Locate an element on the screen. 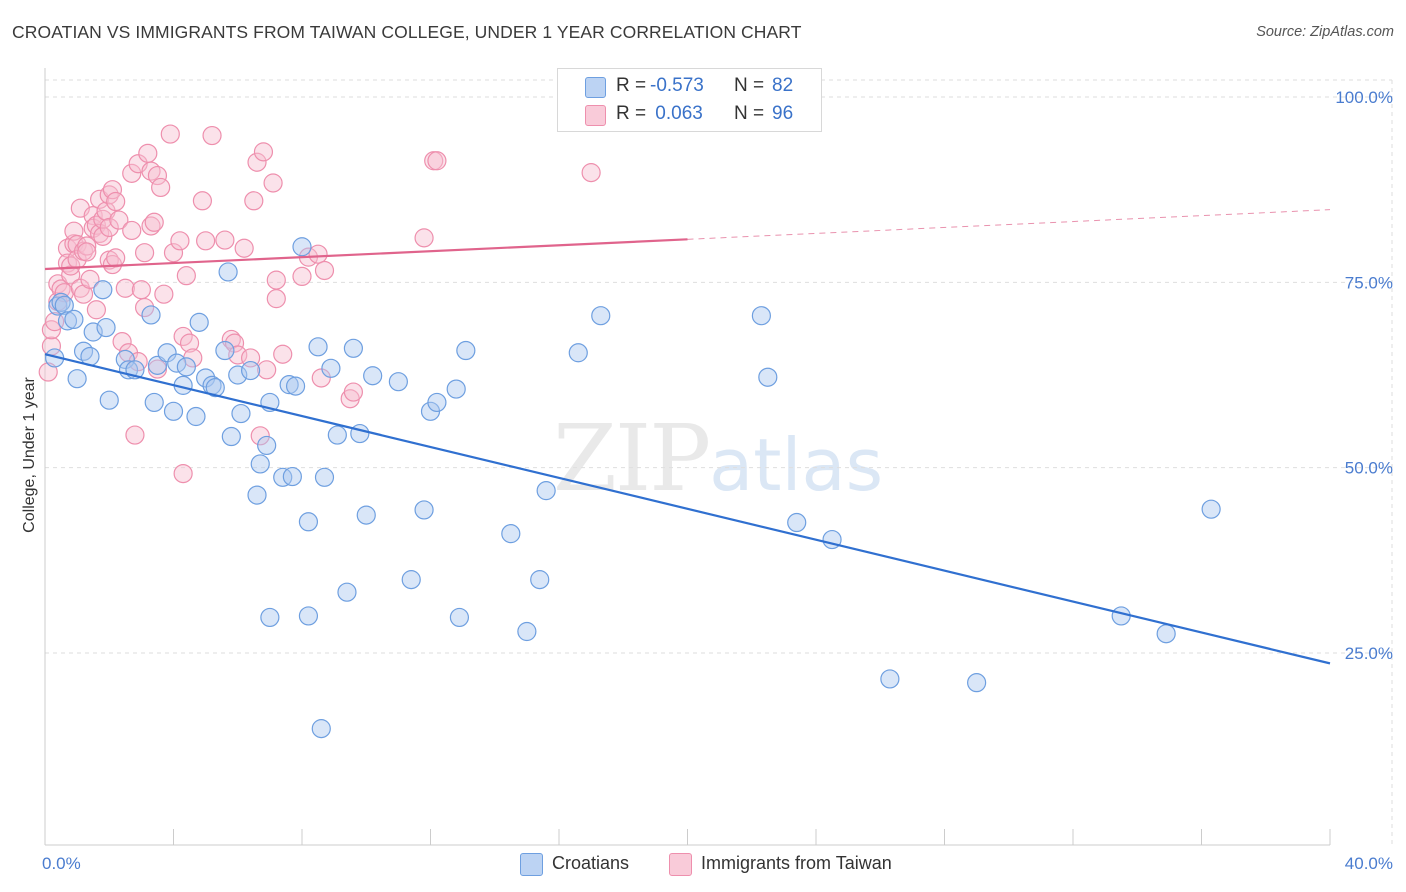  legend-r-label: R = is located at coordinates (634, 85).